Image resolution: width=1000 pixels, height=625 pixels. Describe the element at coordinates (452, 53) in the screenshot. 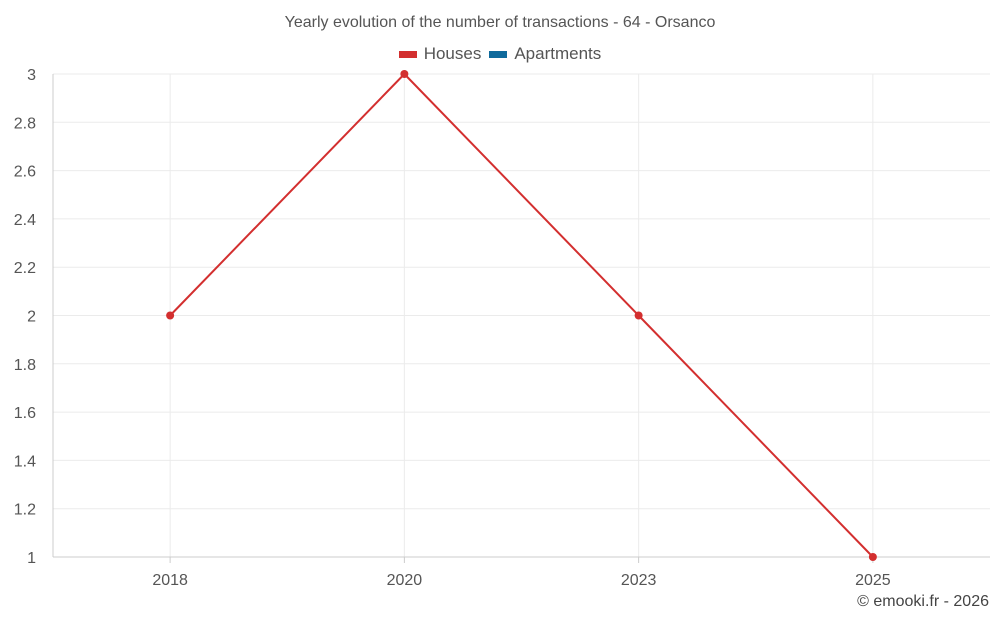

I see `legend-label-houses: Houses` at that location.